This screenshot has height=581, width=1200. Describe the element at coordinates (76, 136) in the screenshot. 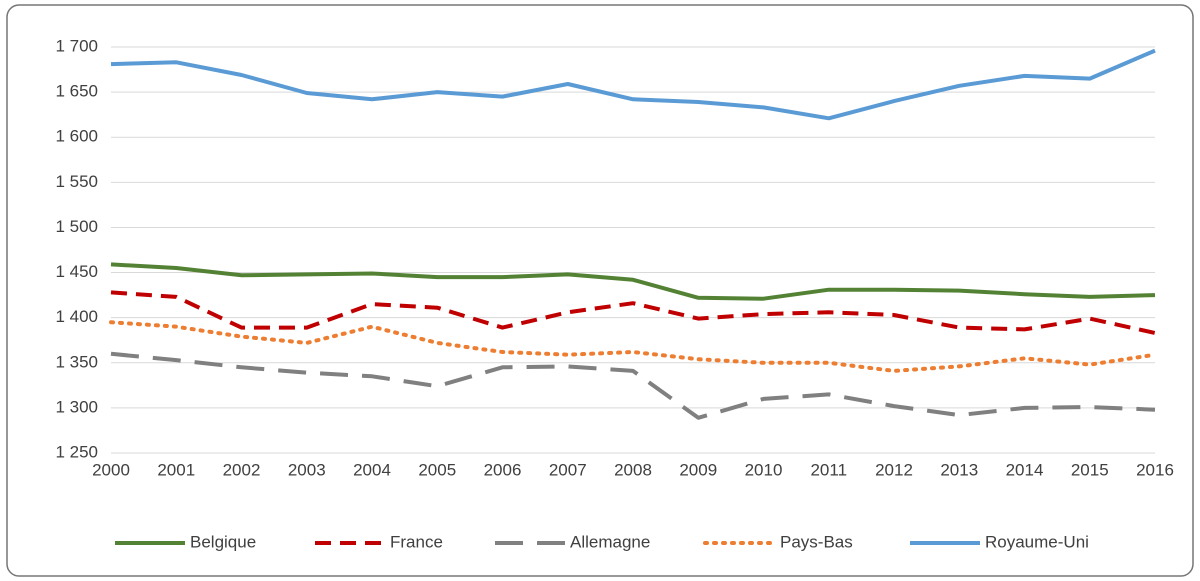

I see `y-tick-label: 1 600` at that location.